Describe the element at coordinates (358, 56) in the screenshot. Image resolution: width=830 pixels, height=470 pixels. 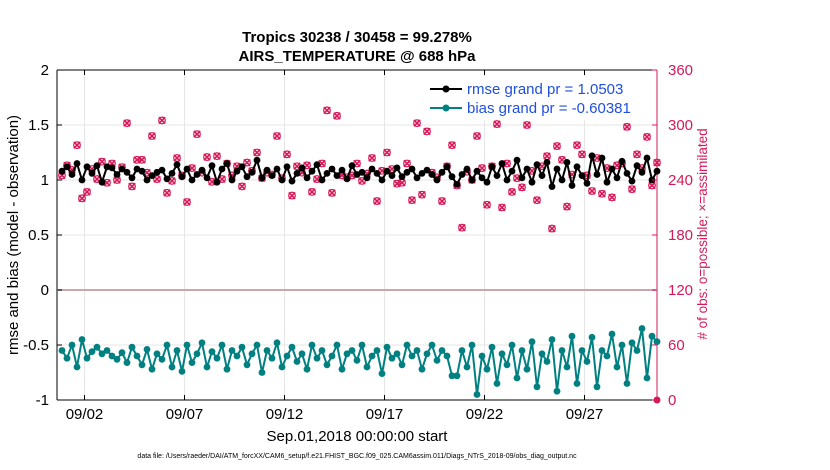
I see `chart-subtitle: AIRS_TEMPERATURE @ 688 hPa` at that location.